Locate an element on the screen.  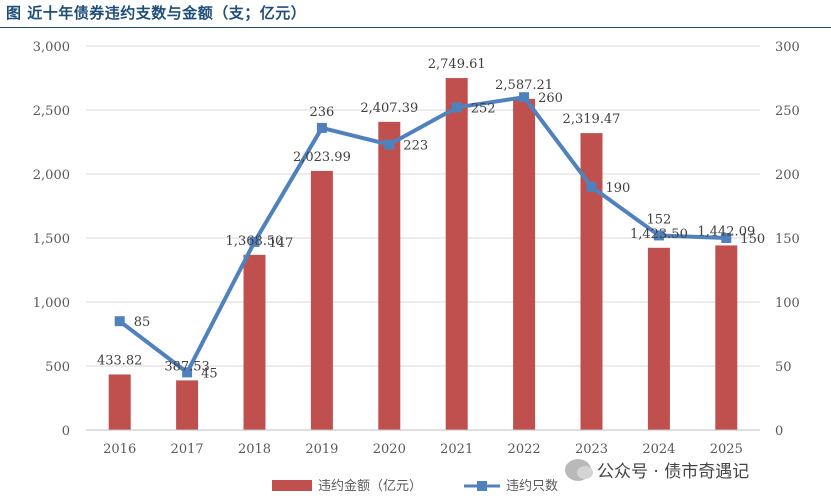
y-left-tick-label: 1,500 is located at coordinates (51, 239).